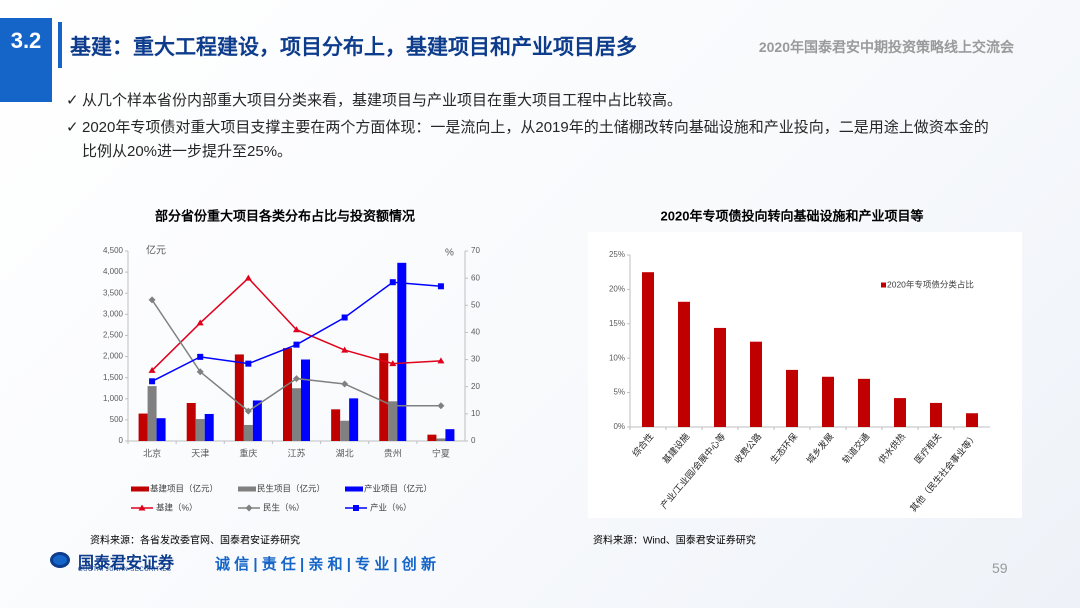 The image size is (1080, 608). What do you see at coordinates (195, 540) in the screenshot?
I see `chart-source: 资料来源：各省发改委官网、国泰君安证券研究` at bounding box center [195, 540].